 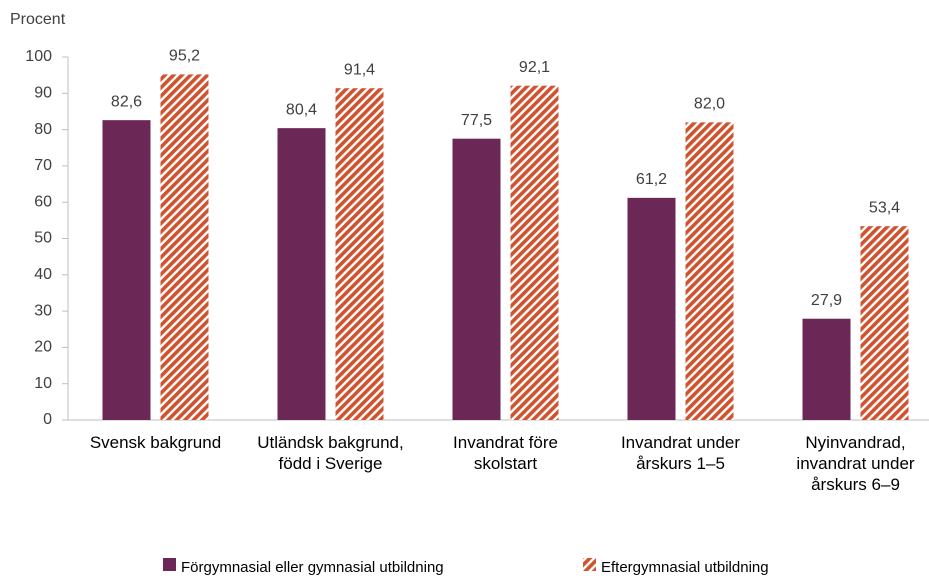 I want to click on legend-label: Förgymnasial eller gymnasial utbildning, so click(x=312, y=567).